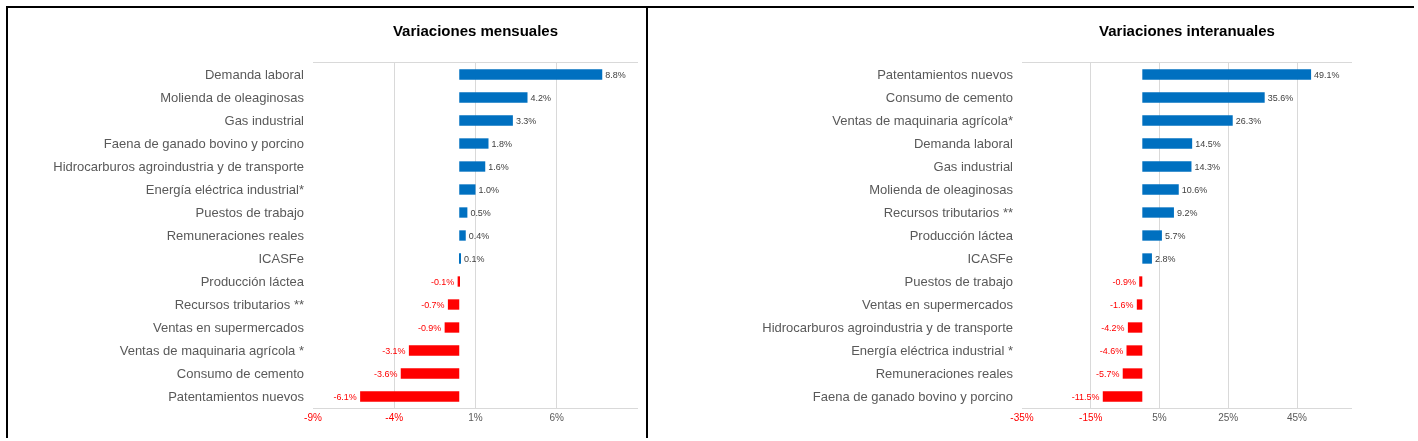 This screenshot has width=1418, height=441. What do you see at coordinates (224, 190) in the screenshot?
I see `y-tick-label: Energía eléctrica industrial*` at bounding box center [224, 190].